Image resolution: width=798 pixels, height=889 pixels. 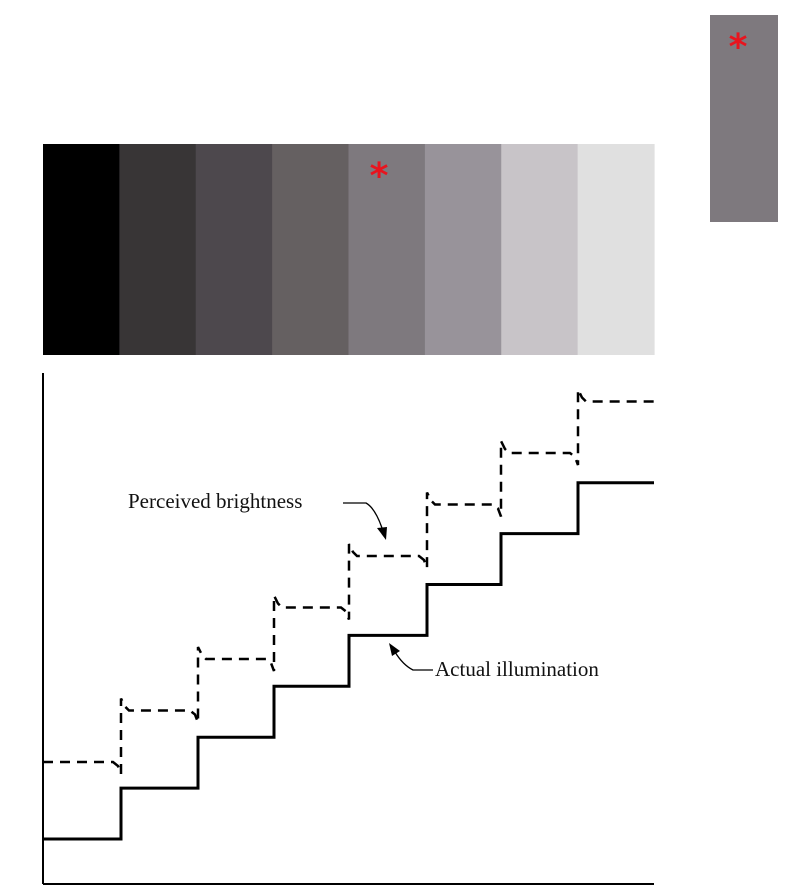 I want to click on band-marker-5: *, so click(x=379, y=176).